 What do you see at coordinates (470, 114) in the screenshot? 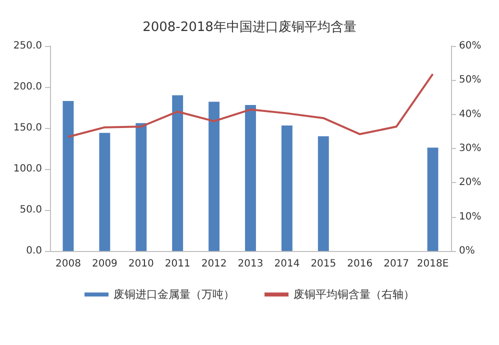
I see `y2-tick-label: 40%` at bounding box center [470, 114].